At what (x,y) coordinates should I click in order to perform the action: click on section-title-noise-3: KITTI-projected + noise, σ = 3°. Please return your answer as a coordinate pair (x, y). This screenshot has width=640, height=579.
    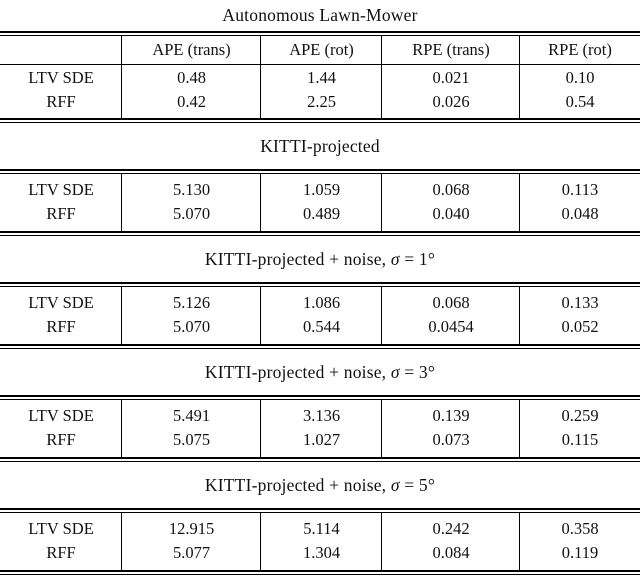
    Looking at the image, I should click on (320, 372).